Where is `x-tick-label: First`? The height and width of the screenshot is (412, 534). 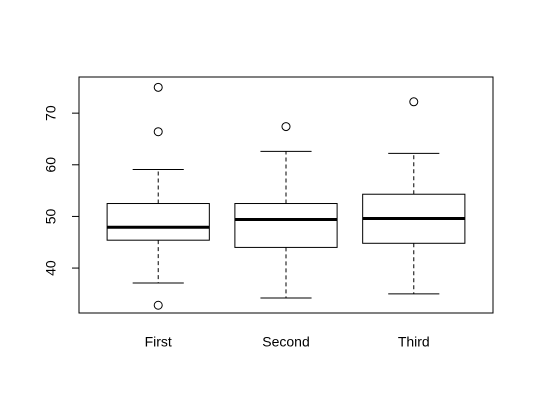 x-tick-label: First is located at coordinates (158, 342).